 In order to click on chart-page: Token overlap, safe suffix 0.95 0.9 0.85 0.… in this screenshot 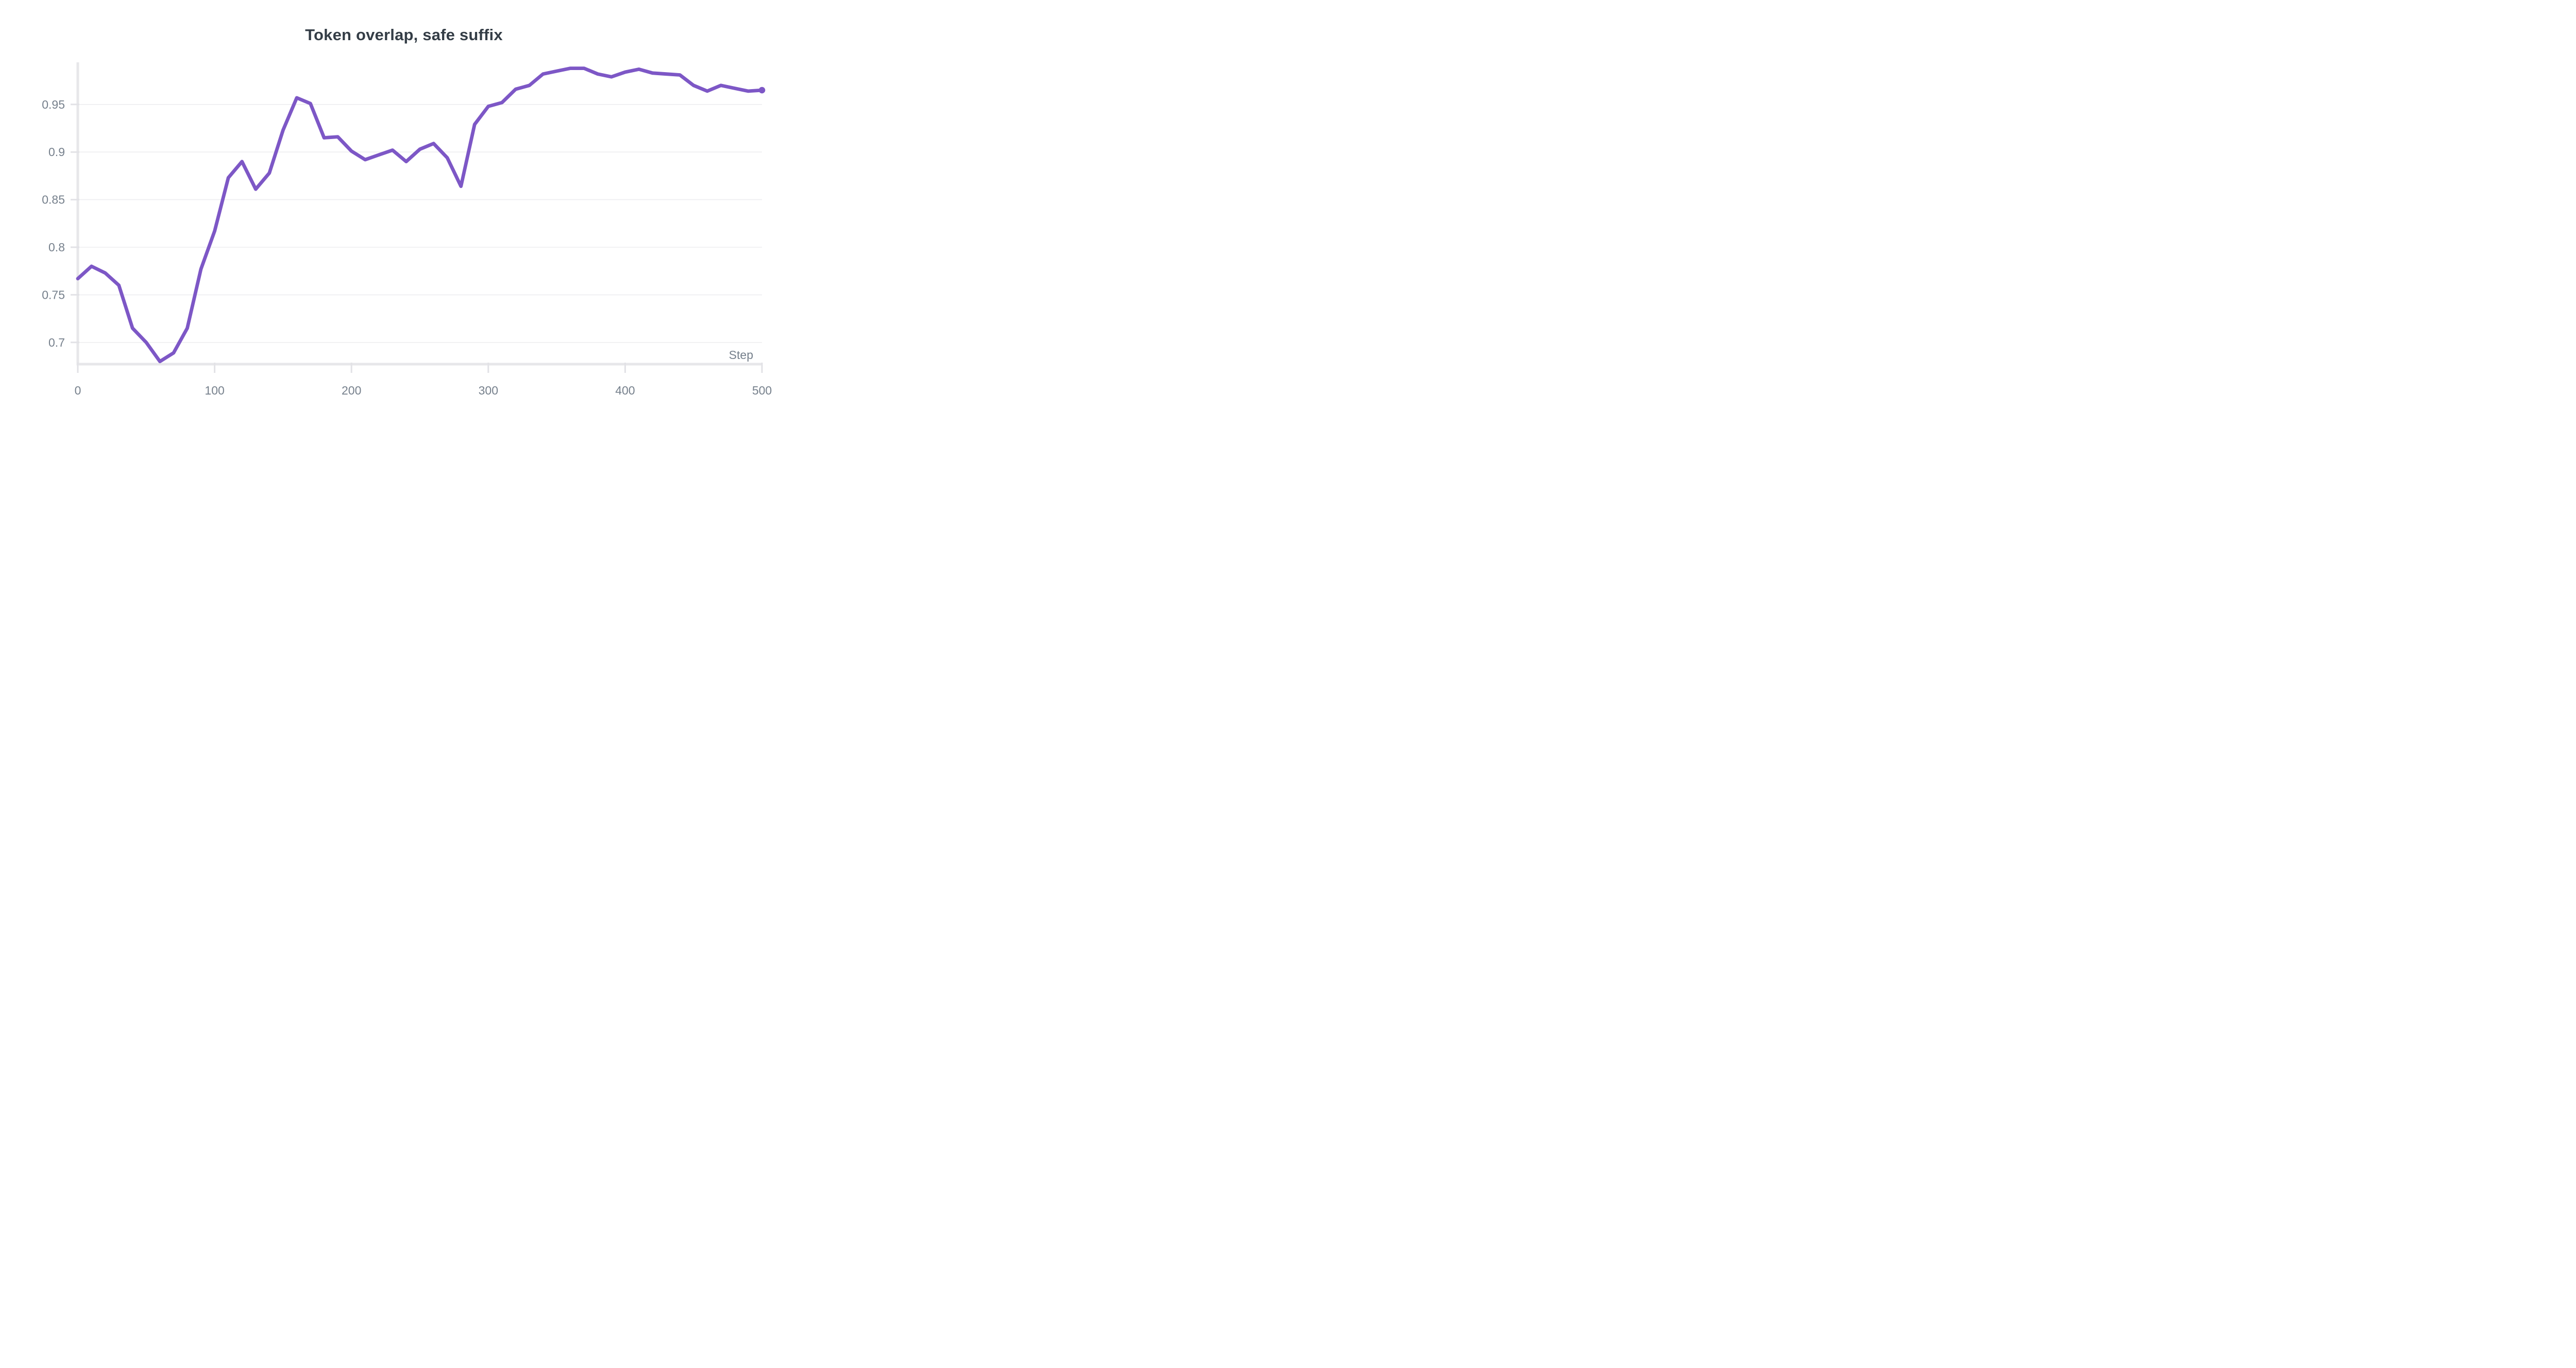, I will do `click(404, 212)`.